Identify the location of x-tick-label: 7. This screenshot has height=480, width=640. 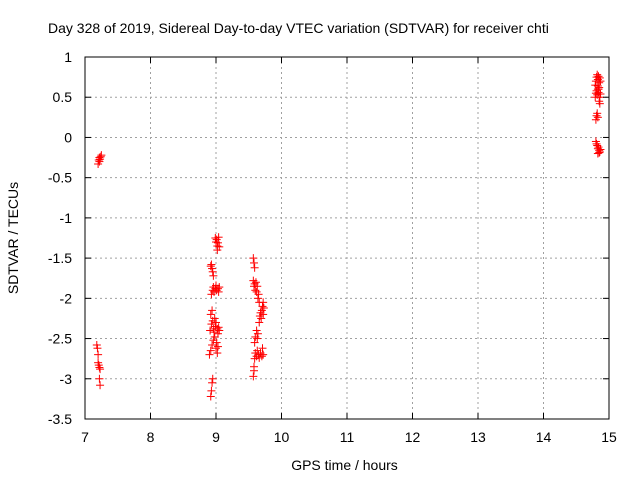
(85, 437).